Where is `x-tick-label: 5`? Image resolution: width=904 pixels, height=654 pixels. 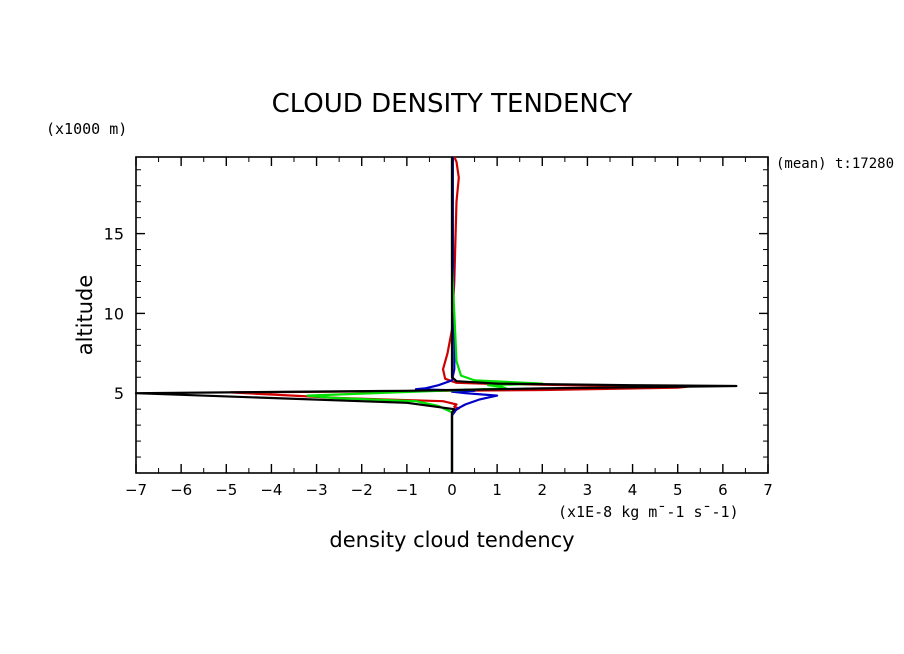
x-tick-label: 5 is located at coordinates (678, 490).